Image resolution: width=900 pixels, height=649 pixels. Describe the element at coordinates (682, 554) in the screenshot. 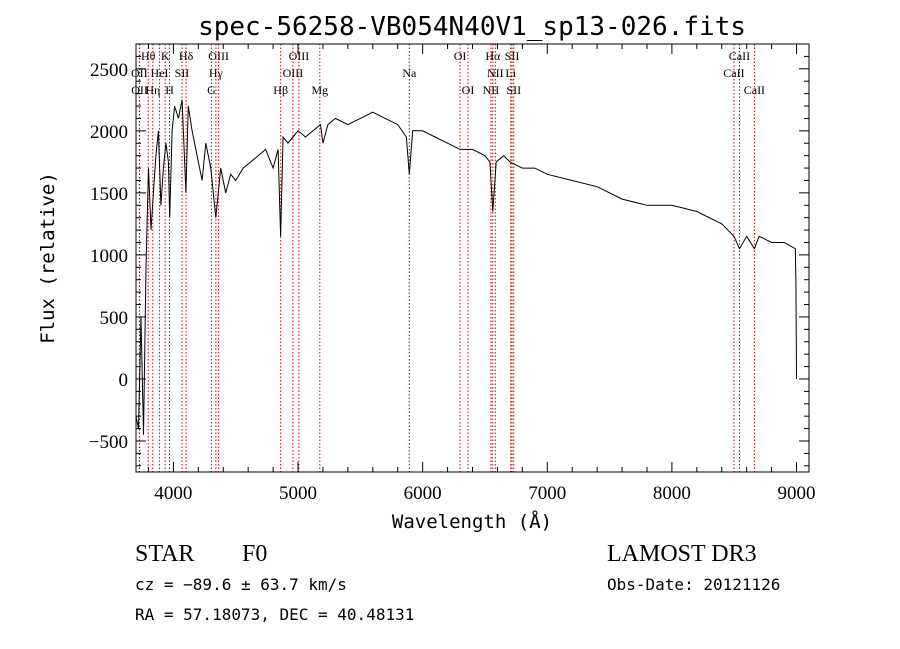

I see `survey-name: LAMOST DR3` at that location.